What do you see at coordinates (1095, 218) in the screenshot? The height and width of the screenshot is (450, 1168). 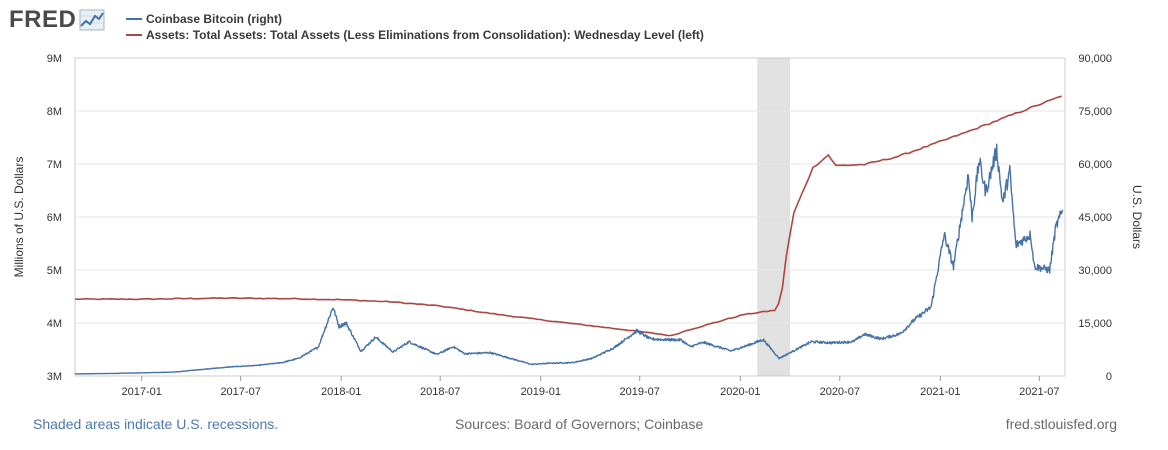 I see `right-axis-tick-label: 45,000` at bounding box center [1095, 218].